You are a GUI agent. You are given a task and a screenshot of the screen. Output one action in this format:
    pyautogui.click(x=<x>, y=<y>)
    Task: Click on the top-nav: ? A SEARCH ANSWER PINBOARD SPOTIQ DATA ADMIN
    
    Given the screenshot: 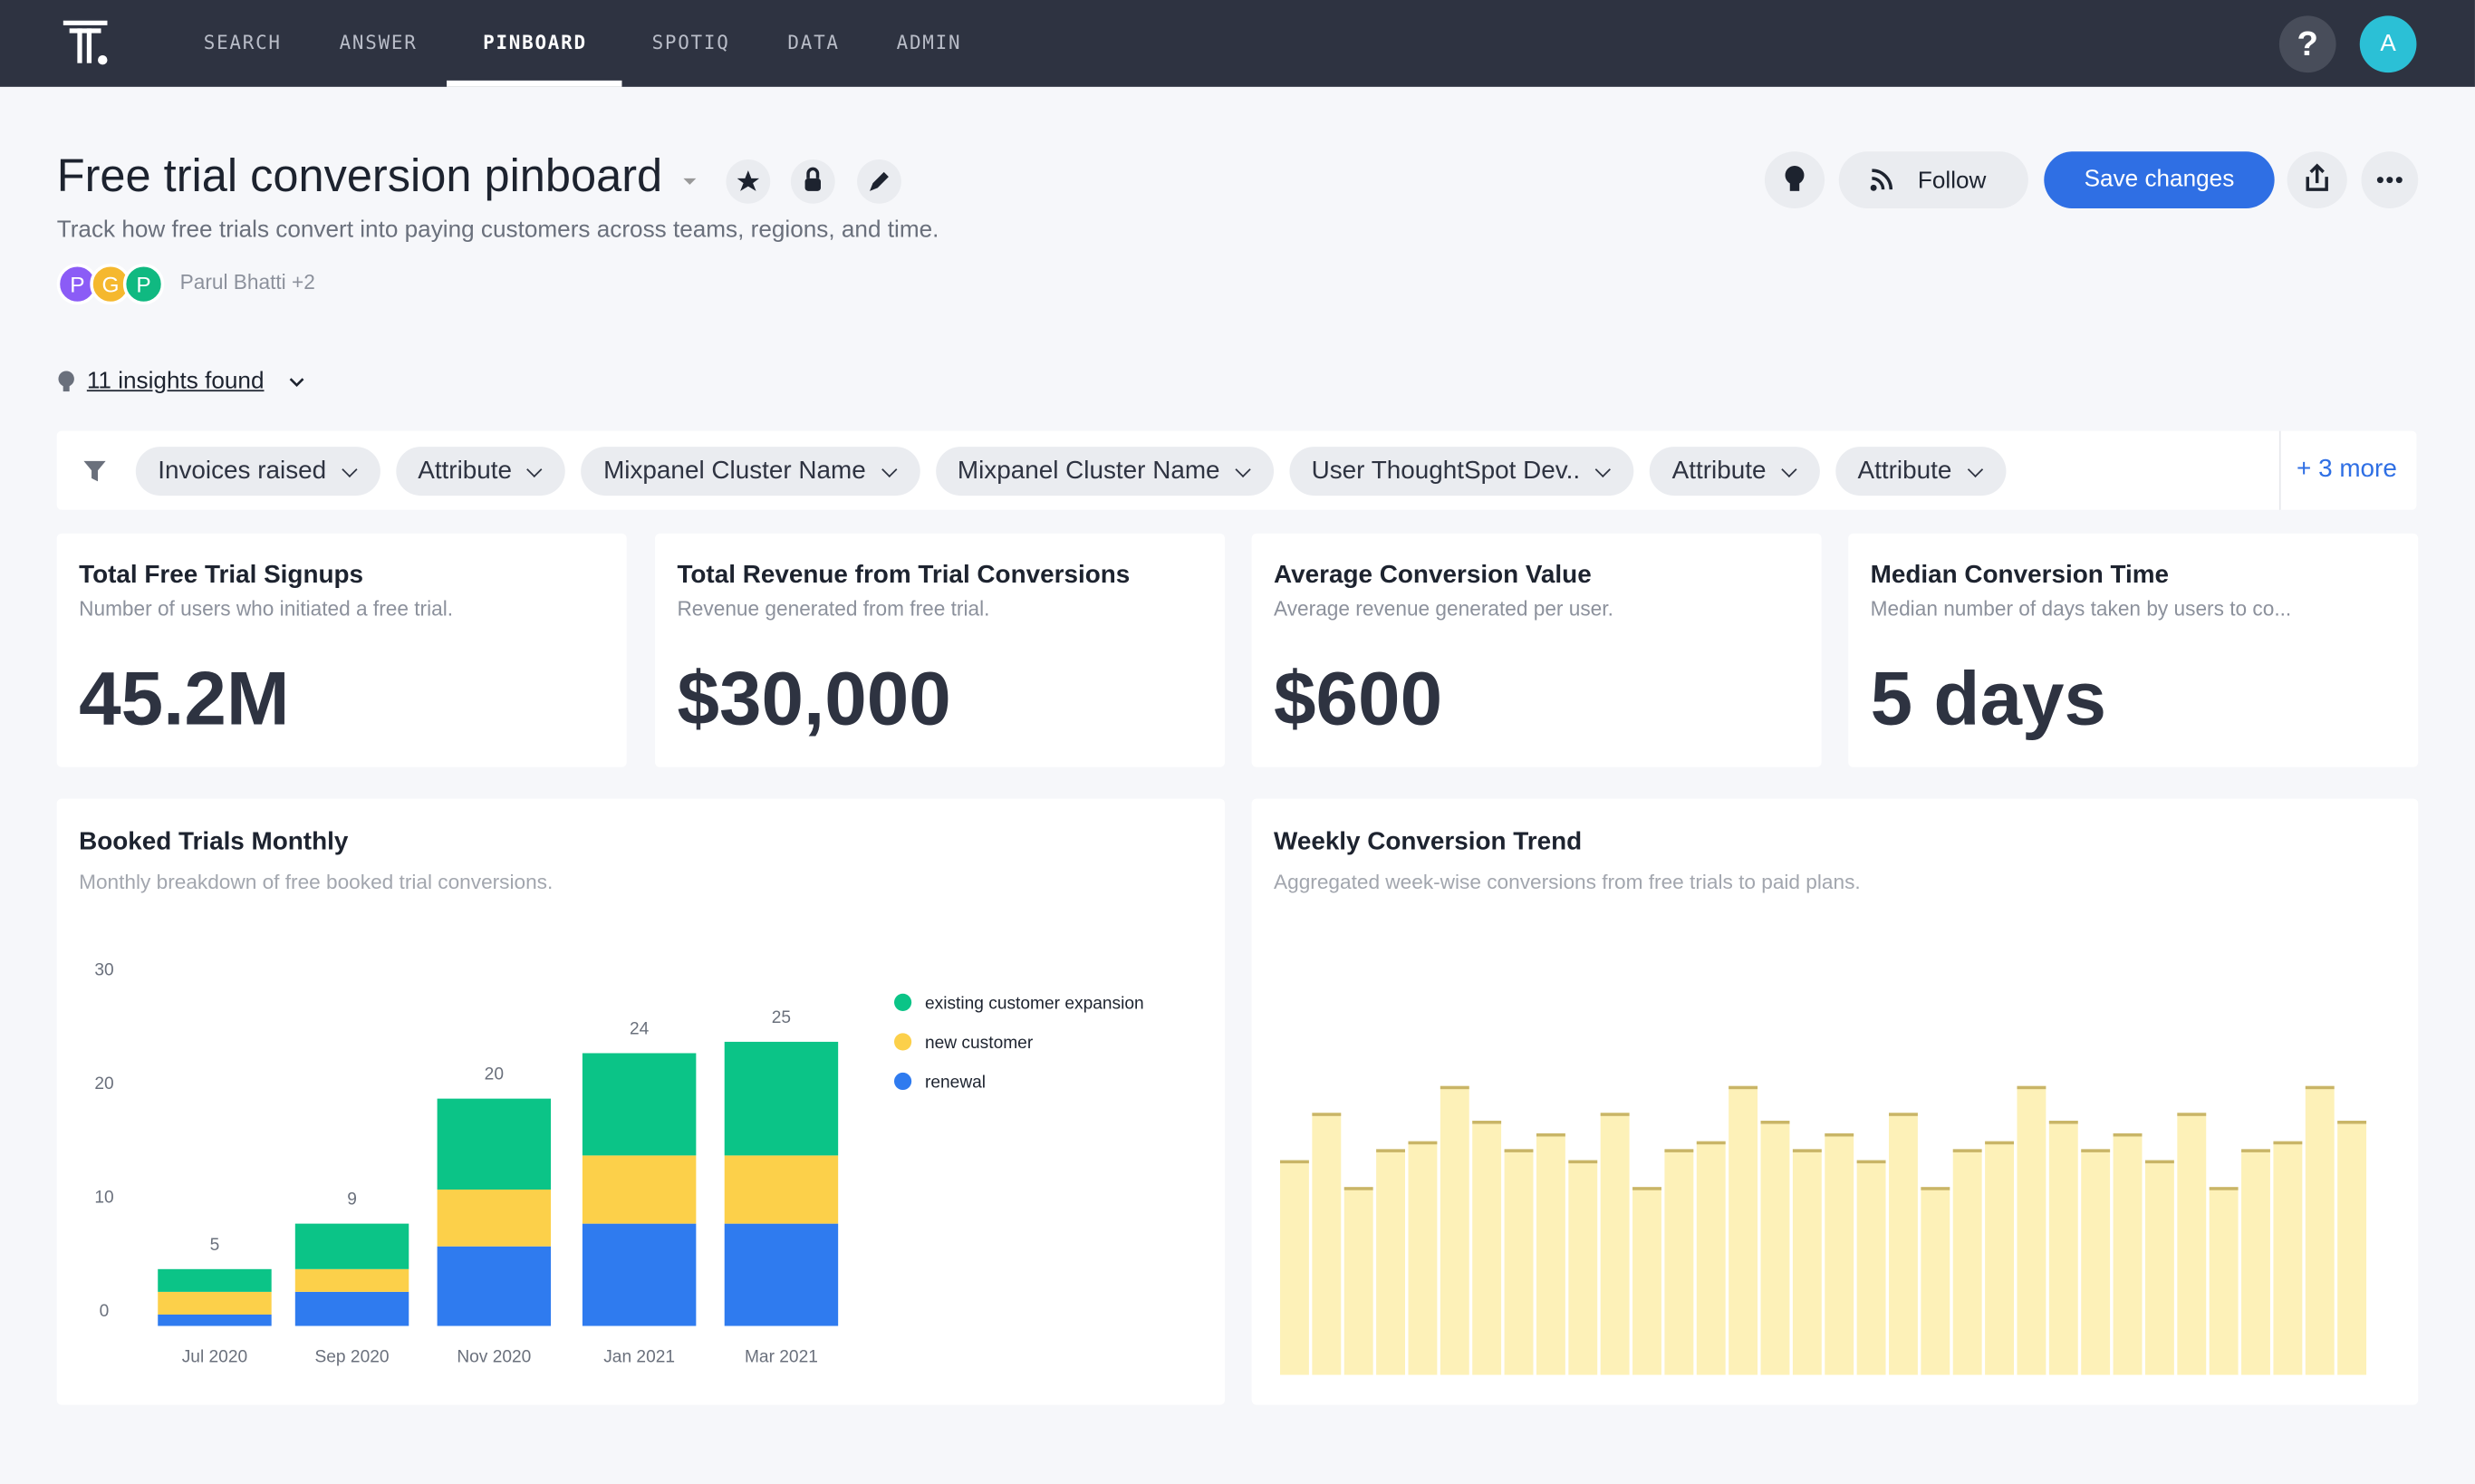 What is the action you would take?
    pyautogui.click(x=1237, y=44)
    